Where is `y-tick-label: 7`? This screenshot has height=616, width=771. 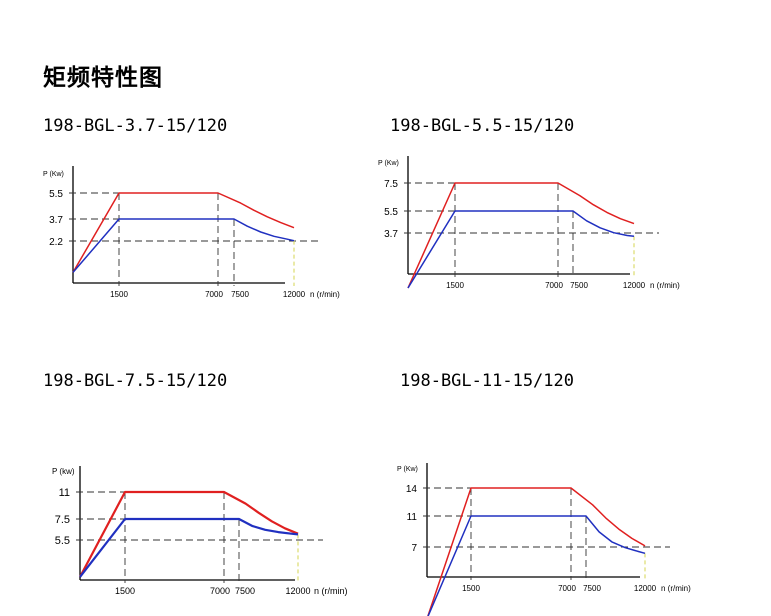 y-tick-label: 7 is located at coordinates (414, 548).